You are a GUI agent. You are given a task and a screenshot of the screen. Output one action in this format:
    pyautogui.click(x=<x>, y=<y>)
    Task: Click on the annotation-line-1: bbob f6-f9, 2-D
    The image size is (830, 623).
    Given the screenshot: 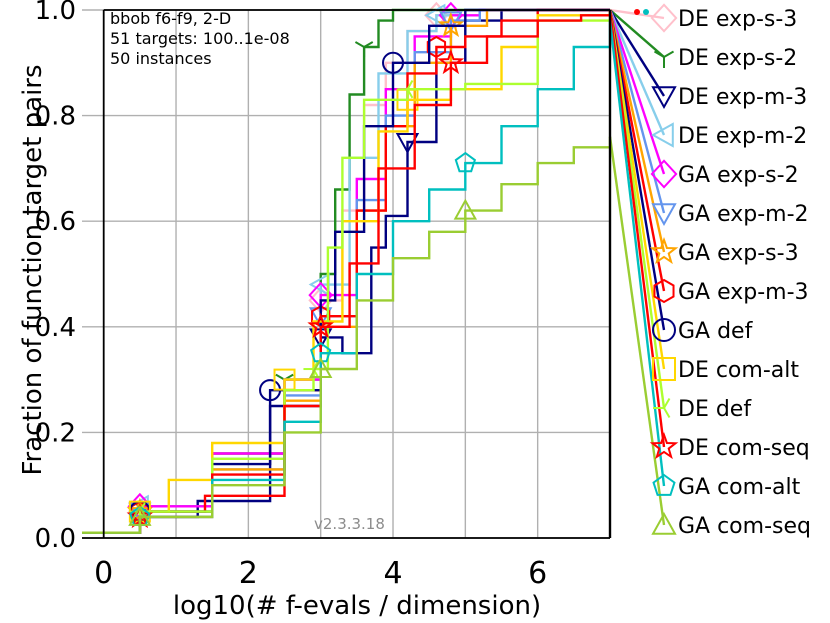 What is the action you would take?
    pyautogui.click(x=170, y=18)
    